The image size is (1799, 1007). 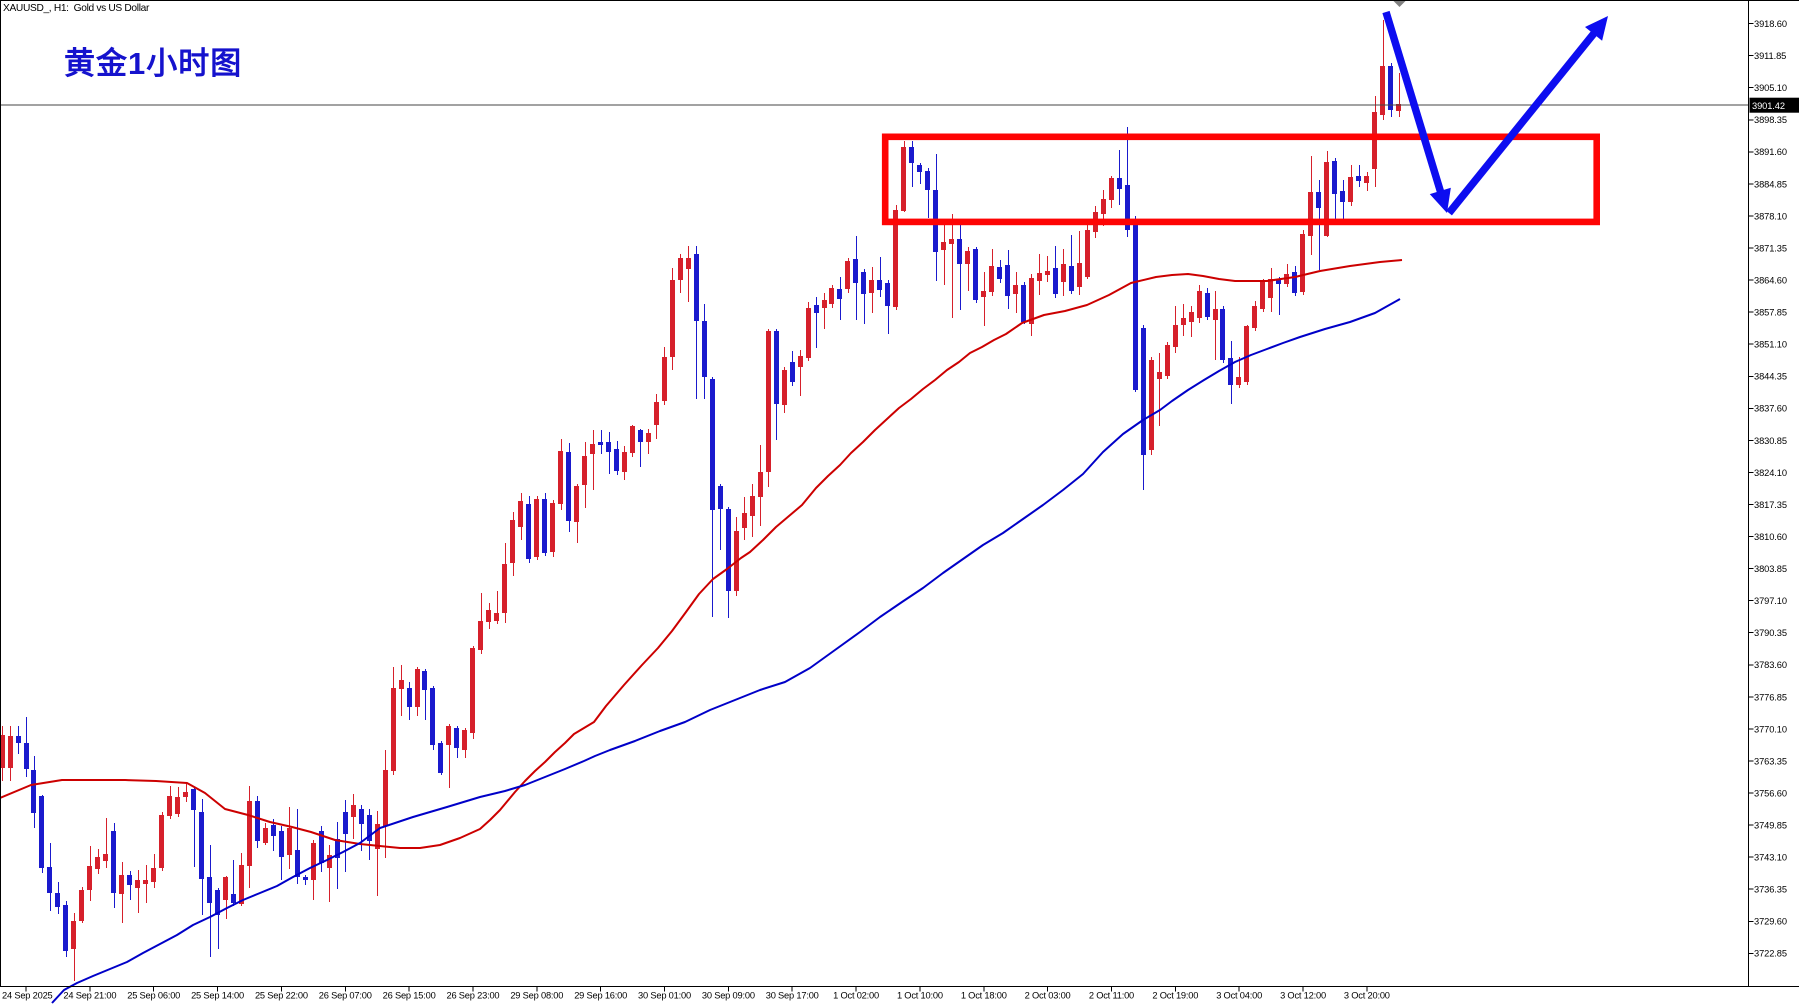 I want to click on svg-text: 25 Sep 06:00, so click(x=153, y=996).